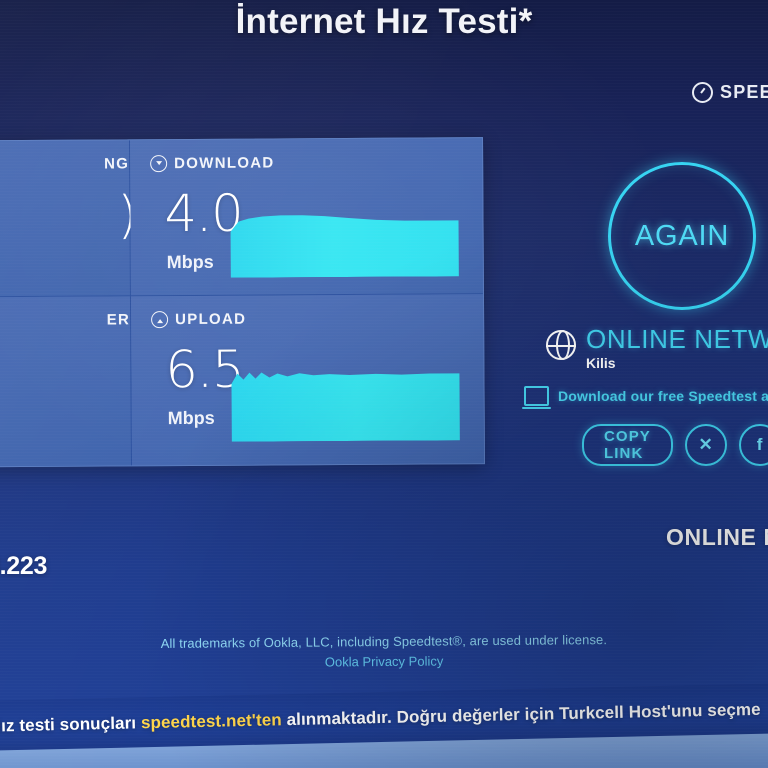  I want to click on provider-city: Kilis, so click(601, 363).